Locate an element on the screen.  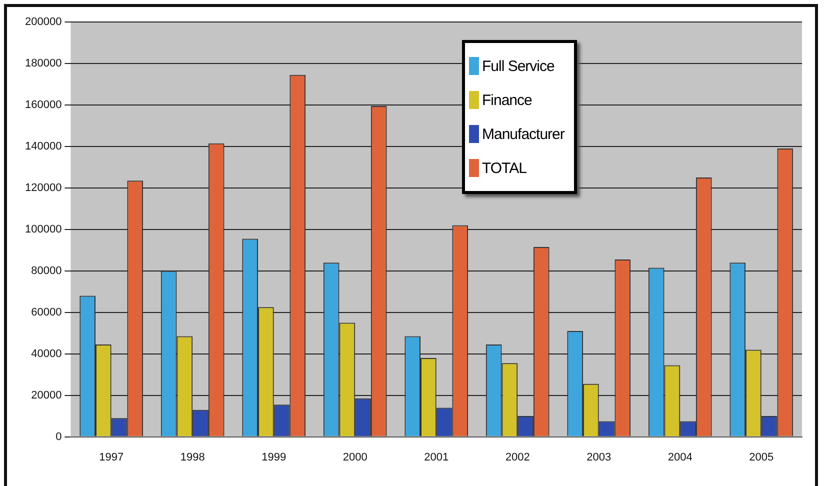
y-tick-label: 160000 is located at coordinates (43, 104).